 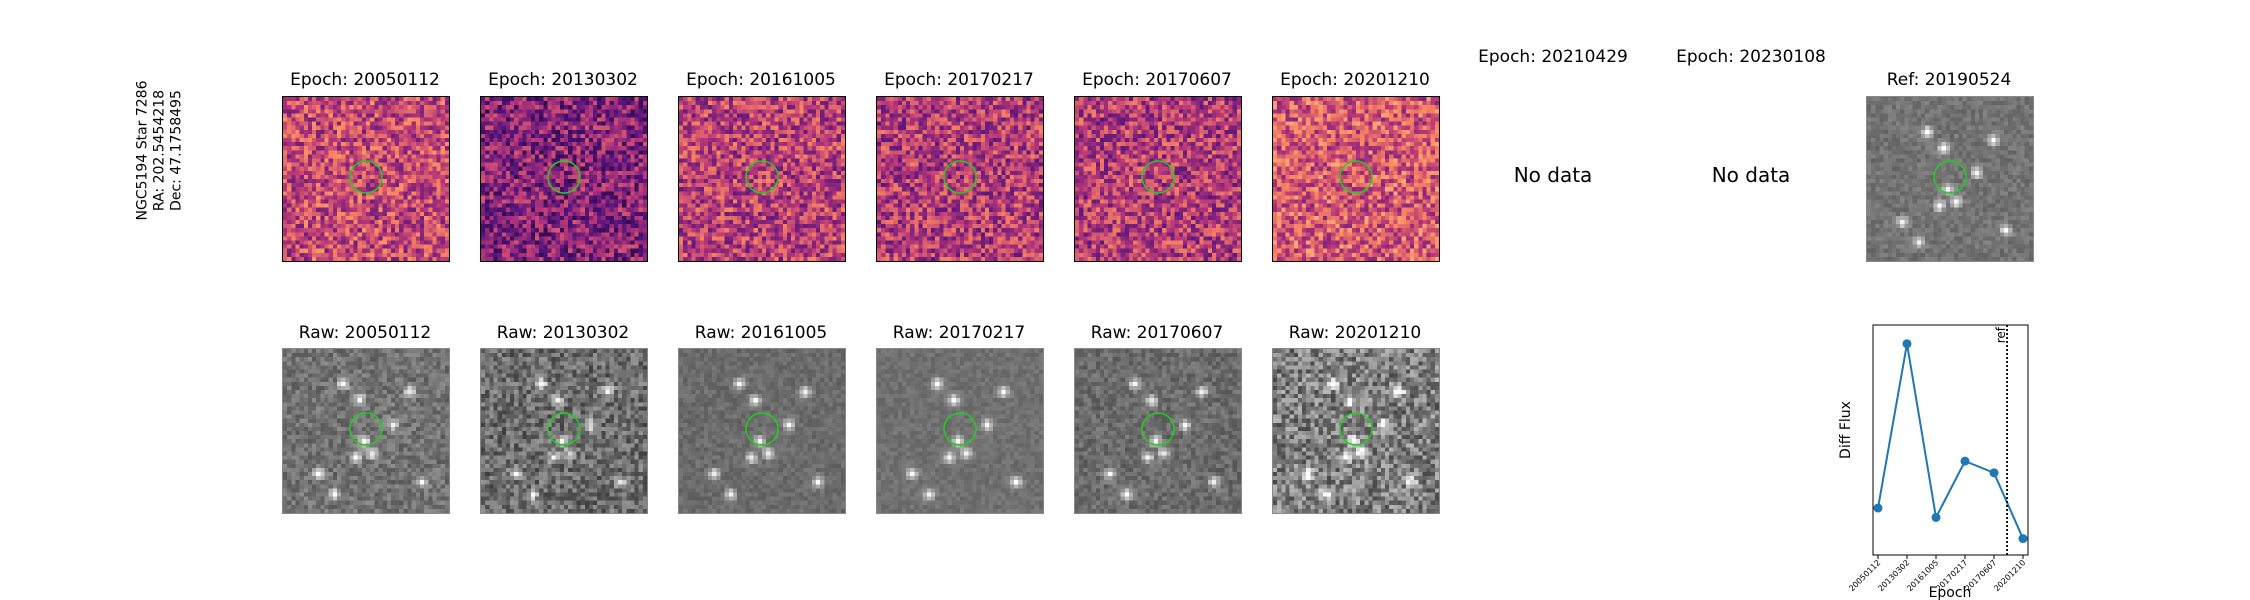 What do you see at coordinates (1751, 57) in the screenshot?
I see `missing-title-2: Epoch: 20230108` at bounding box center [1751, 57].